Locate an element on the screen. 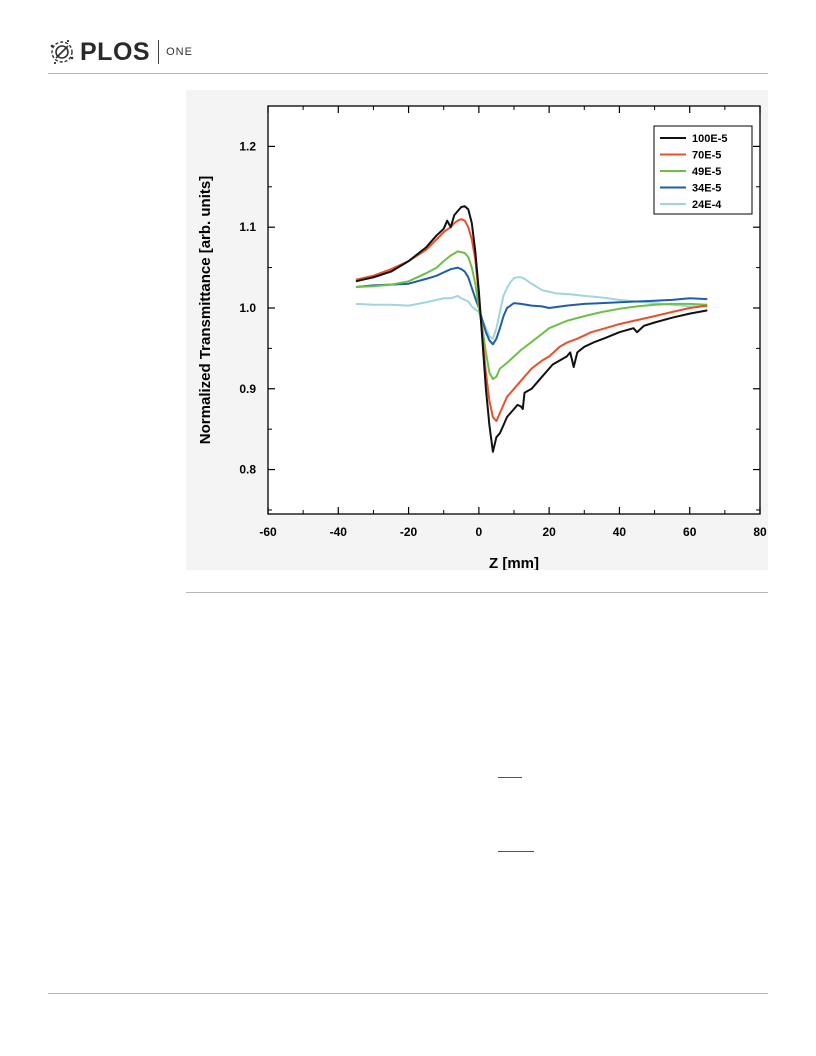  plos-logo-icon is located at coordinates (62, 52).